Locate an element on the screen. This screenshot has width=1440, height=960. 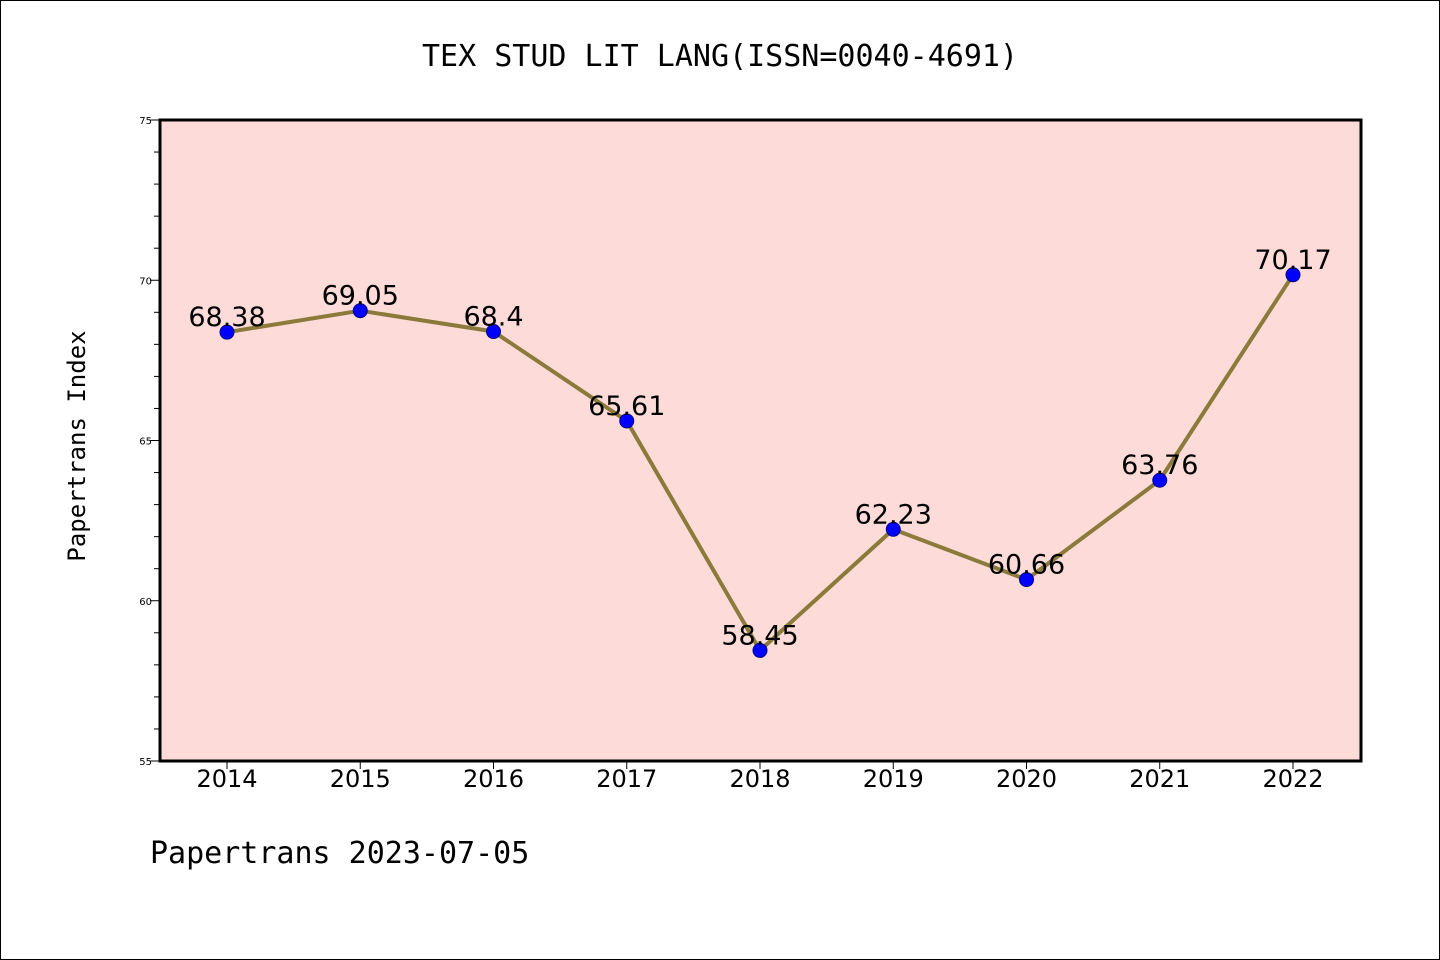
y-axis-ticks: 55 60 65 70 75 is located at coordinates (149, 442).